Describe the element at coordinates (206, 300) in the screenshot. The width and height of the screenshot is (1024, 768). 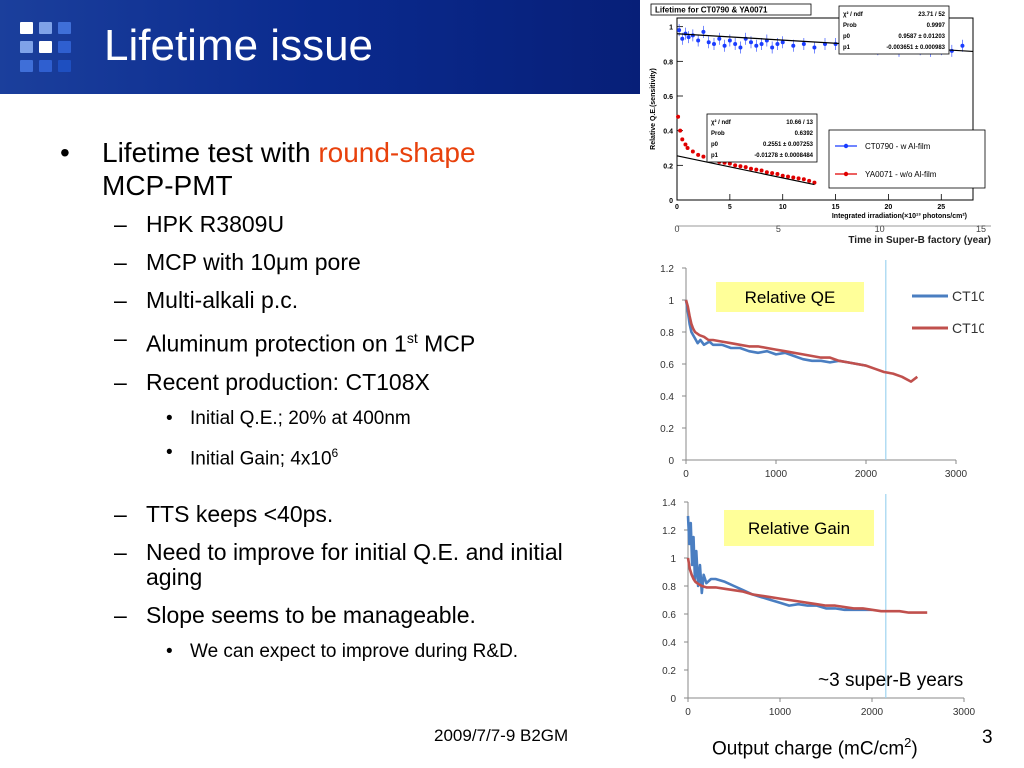
I see `list-item: – Multi-alkali p.c.` at that location.